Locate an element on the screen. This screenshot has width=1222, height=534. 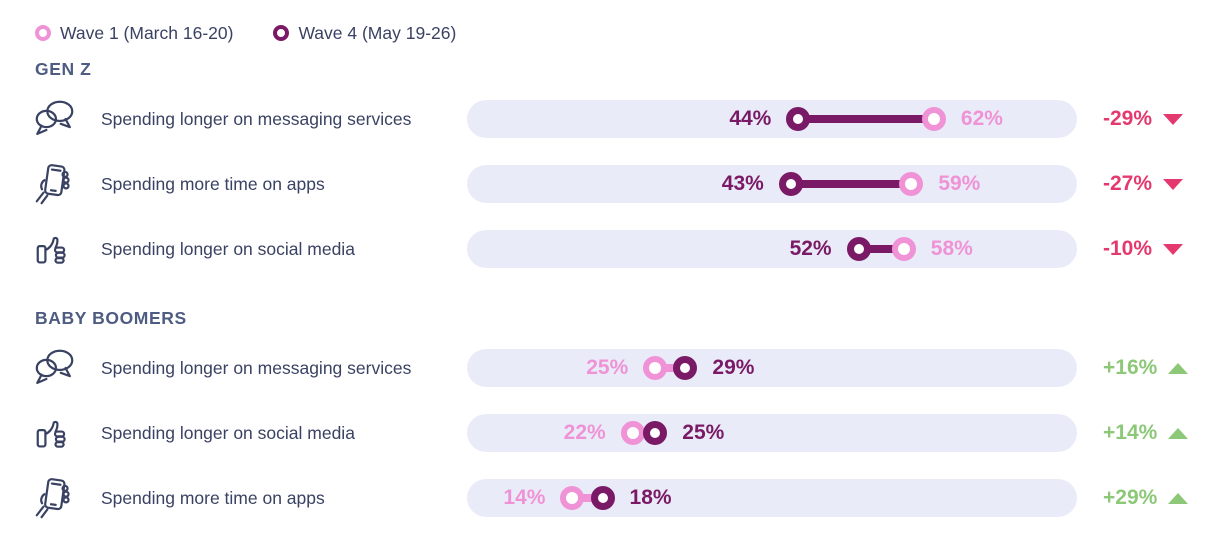
section-title: GEN Z is located at coordinates (63, 69).